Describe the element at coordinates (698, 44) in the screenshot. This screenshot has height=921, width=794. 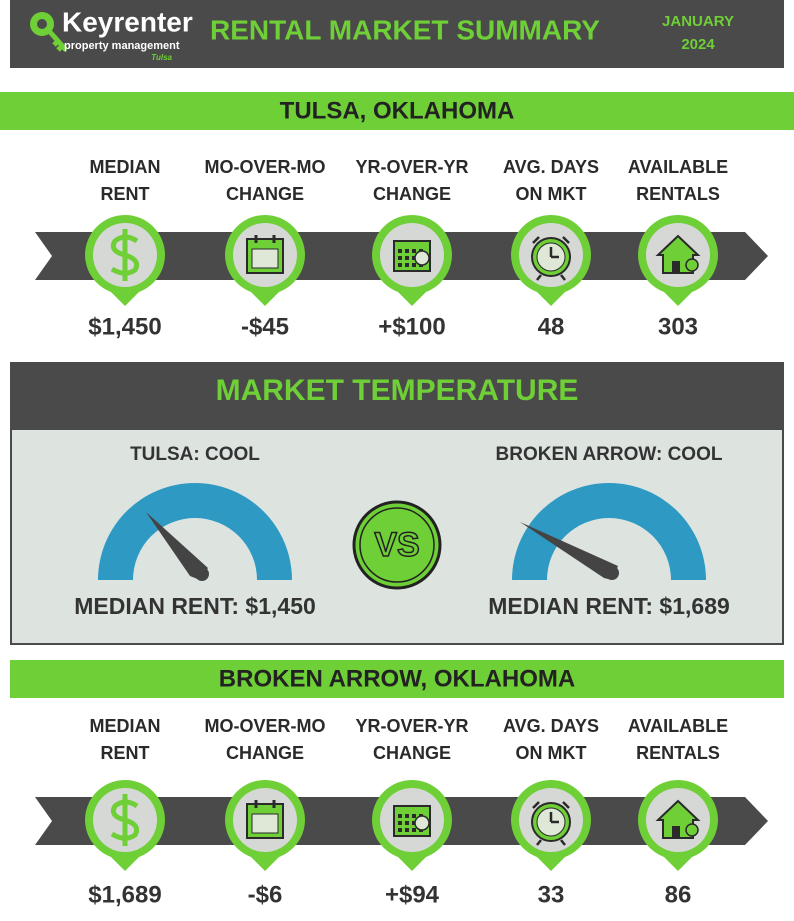
I see `header-date: 2024` at that location.